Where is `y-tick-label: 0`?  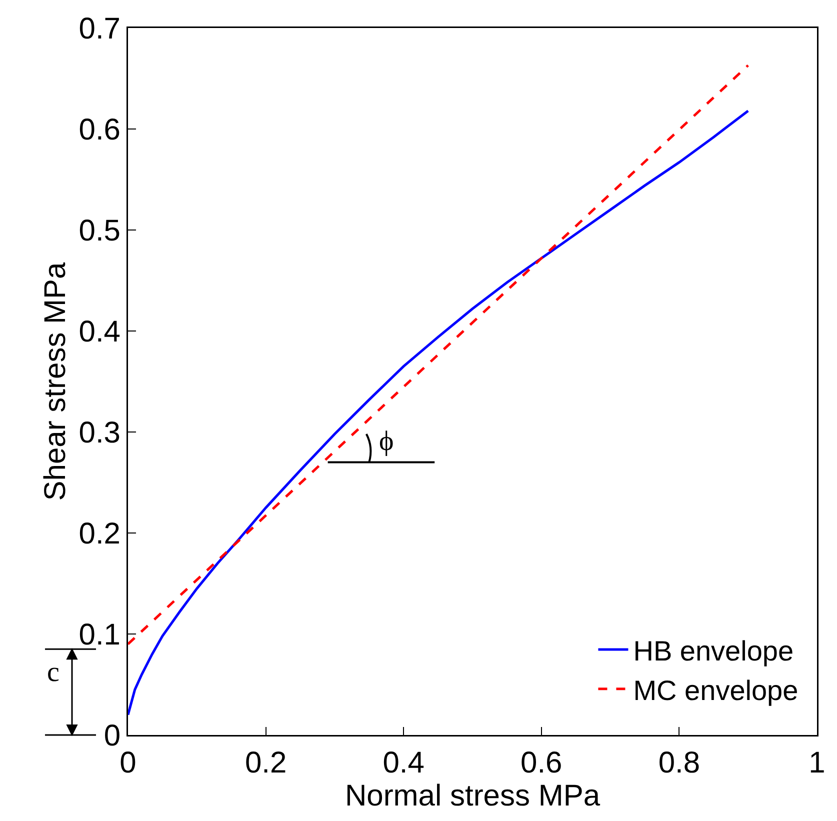 y-tick-label: 0 is located at coordinates (112, 736).